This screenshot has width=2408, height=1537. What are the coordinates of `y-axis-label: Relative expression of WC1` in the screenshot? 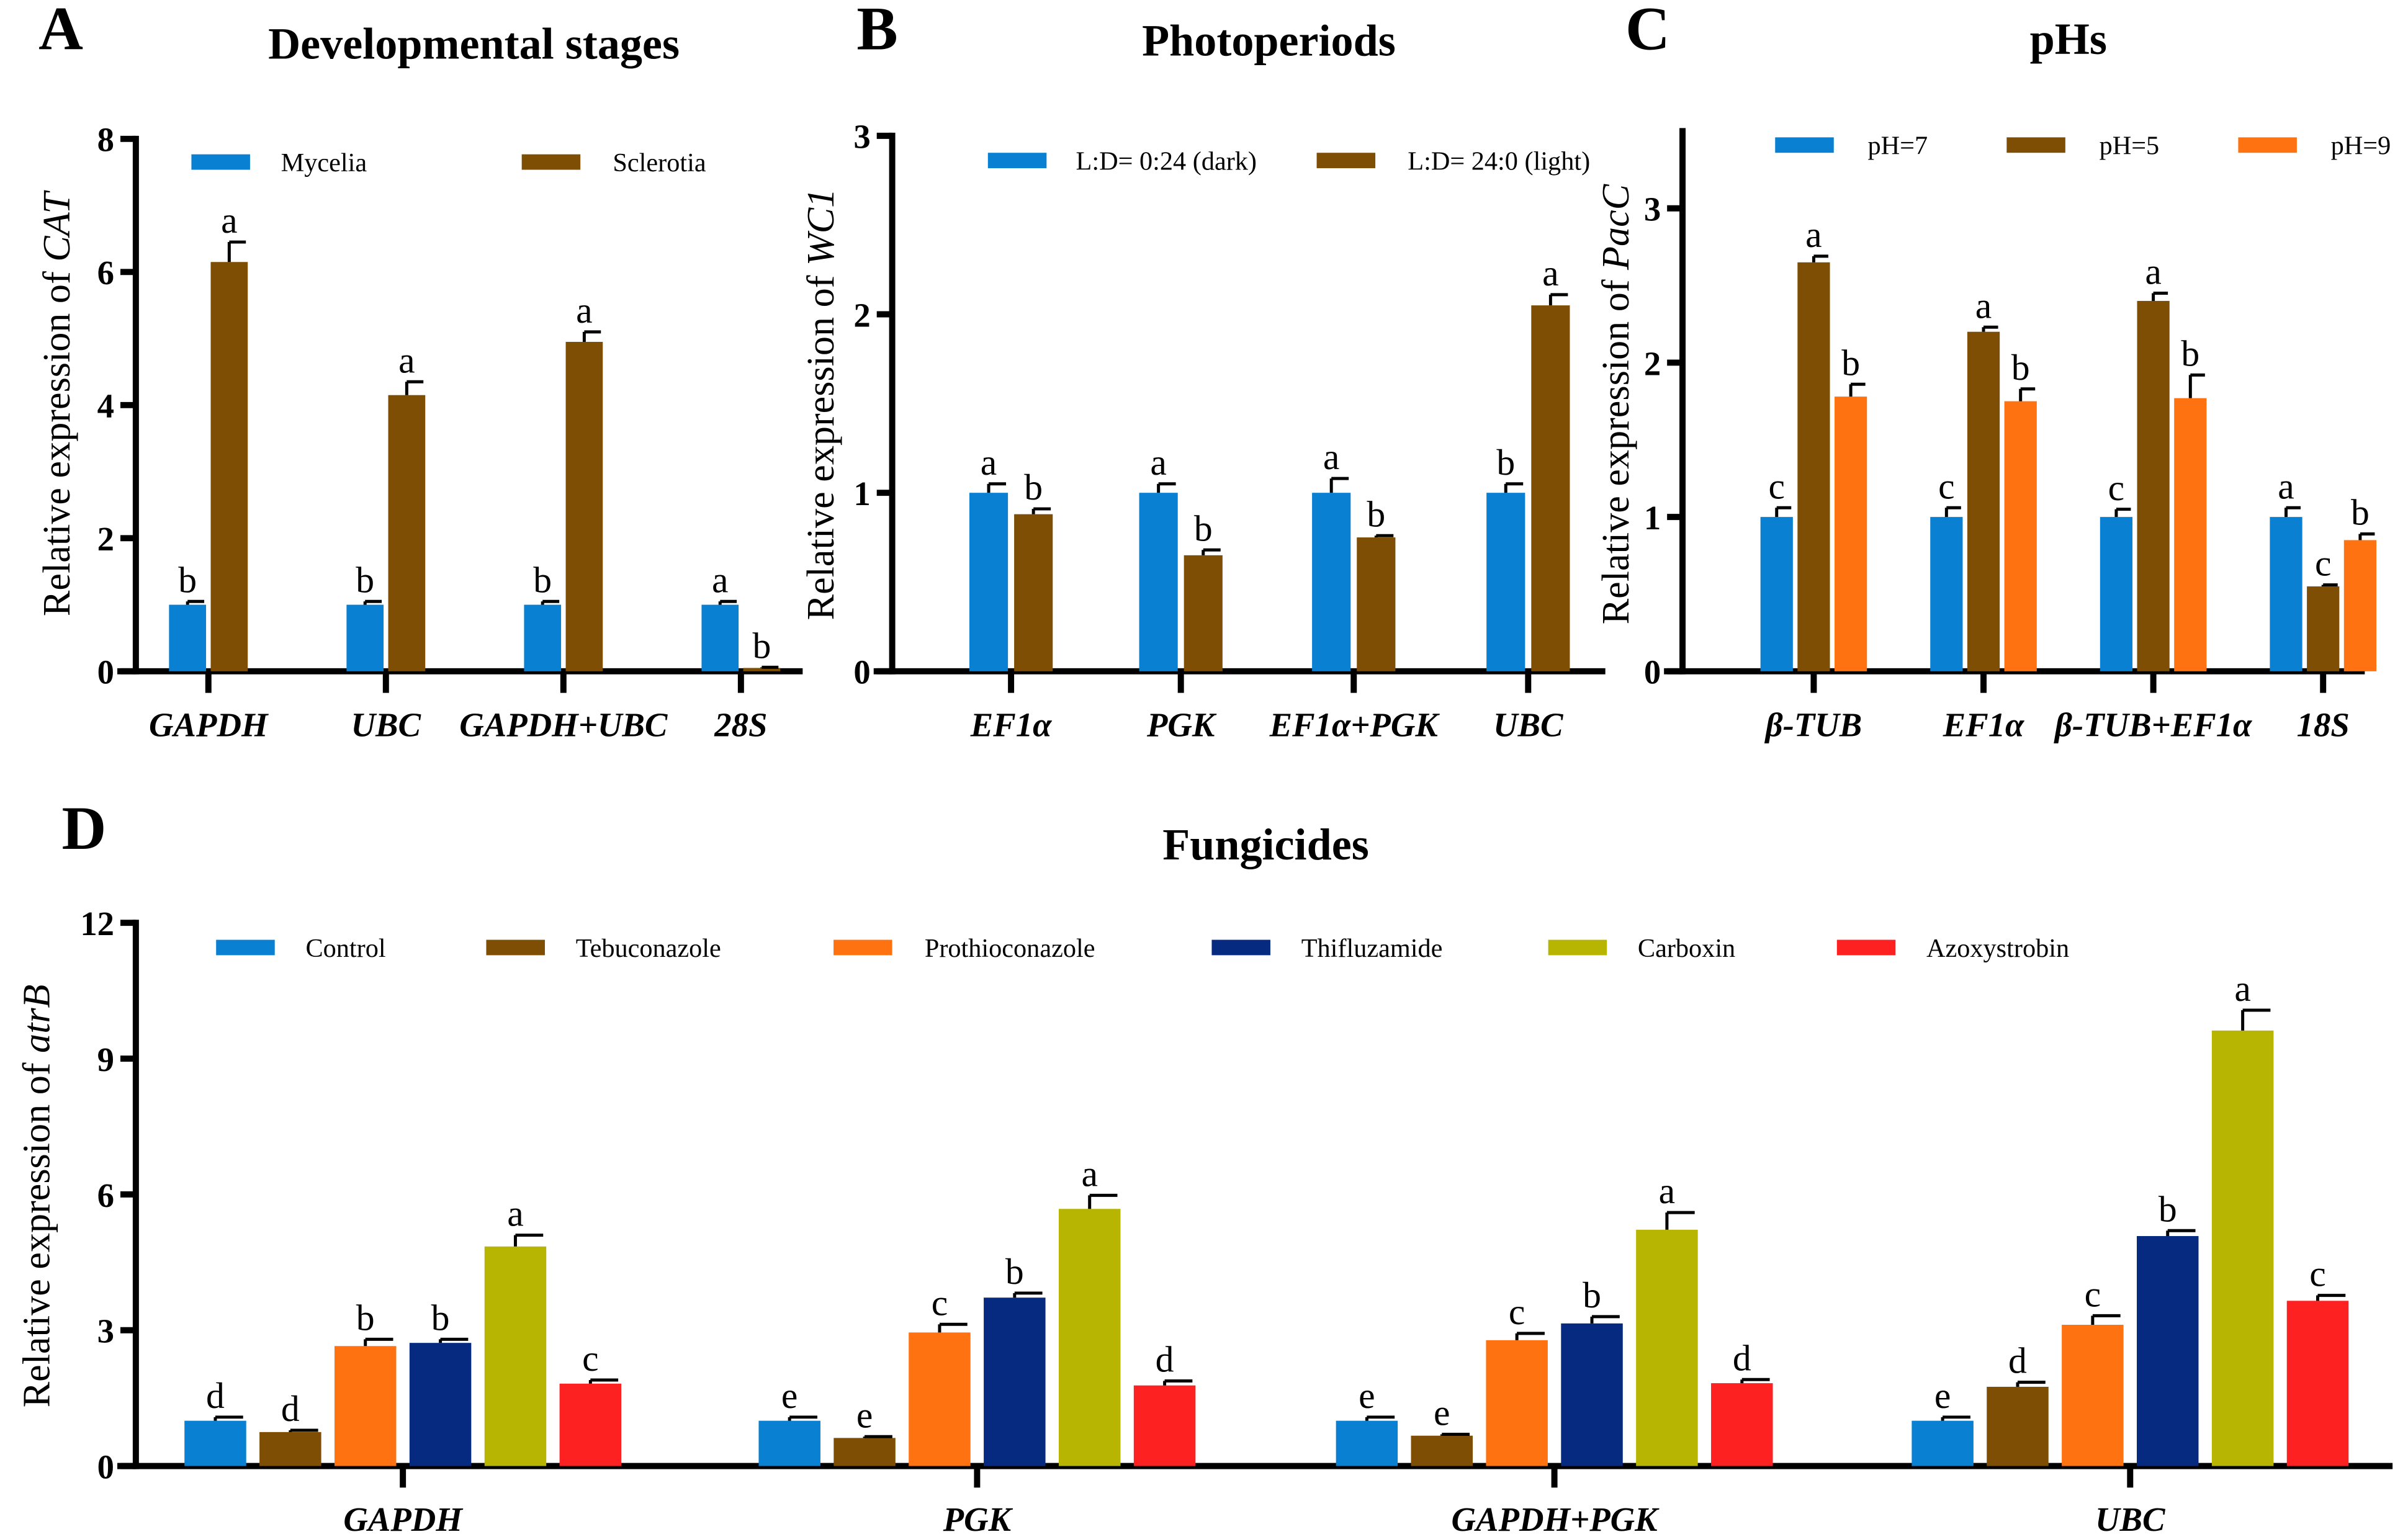 It's located at (821, 405).